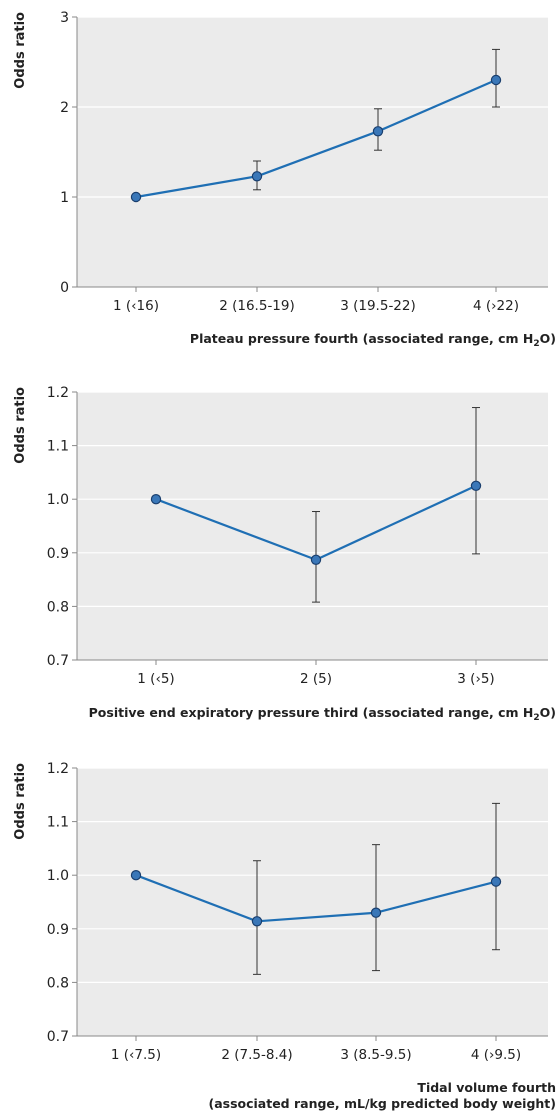 The height and width of the screenshot is (1118, 560). I want to click on chart3-ytick-label: 1.0, so click(58, 876).